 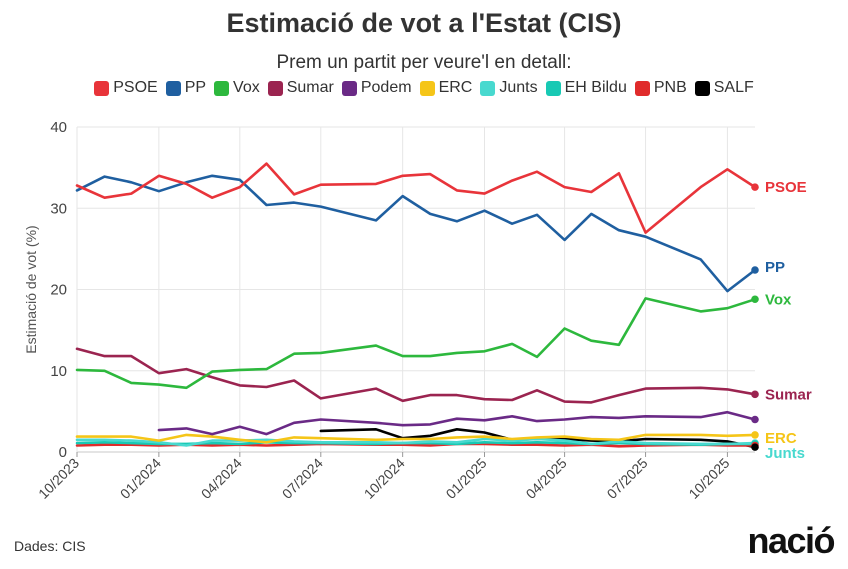 I want to click on legend-item-podem: Podem, so click(x=376, y=88).